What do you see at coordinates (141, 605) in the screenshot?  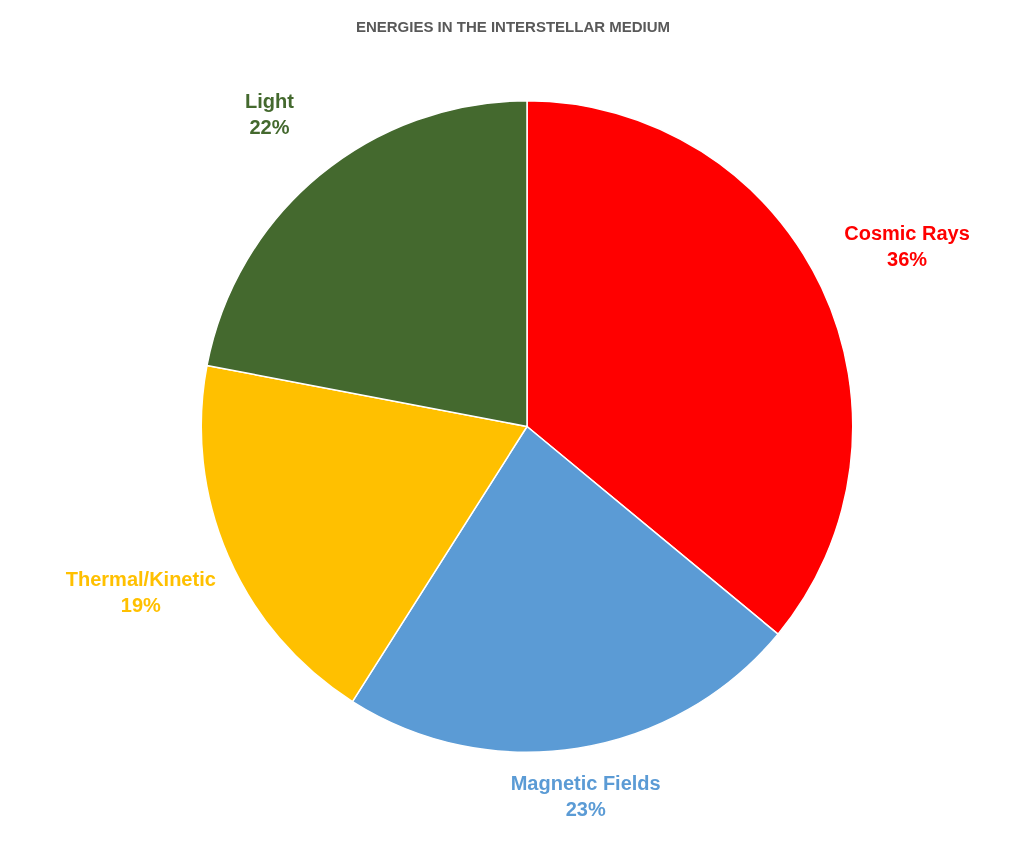 I see `data-label: 19%` at bounding box center [141, 605].